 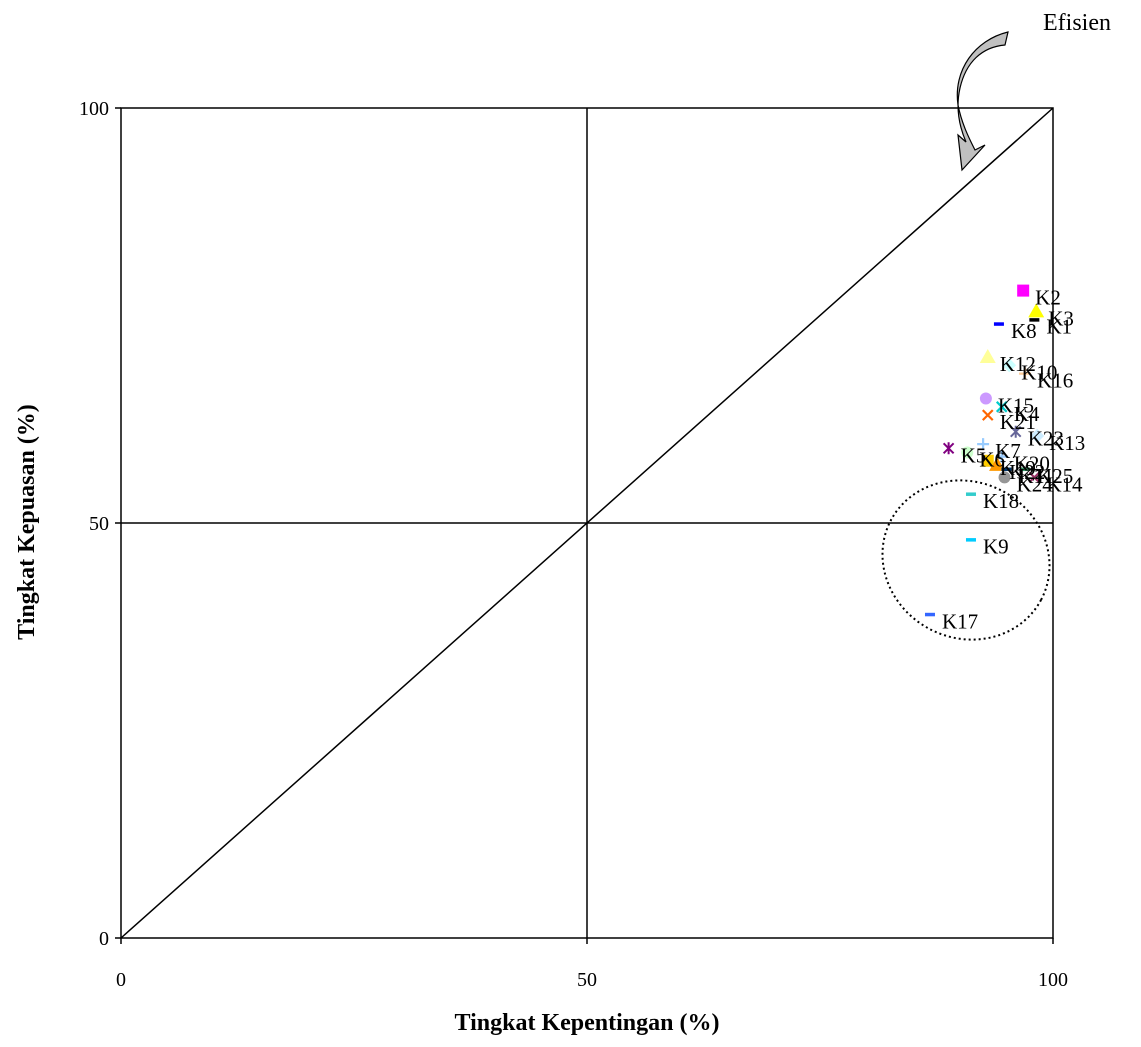 I want to click on point-k24, so click(x=1004, y=477).